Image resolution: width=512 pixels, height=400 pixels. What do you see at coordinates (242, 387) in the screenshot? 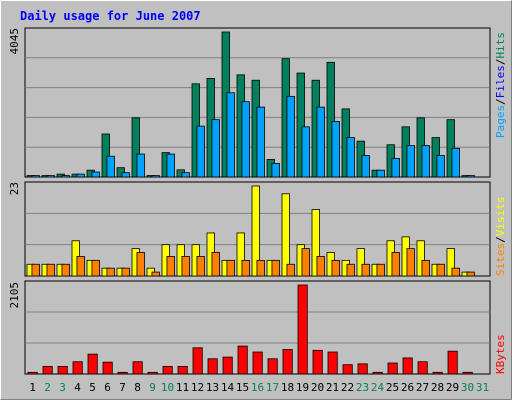
I see `x-axis-day-label: 15` at bounding box center [242, 387].